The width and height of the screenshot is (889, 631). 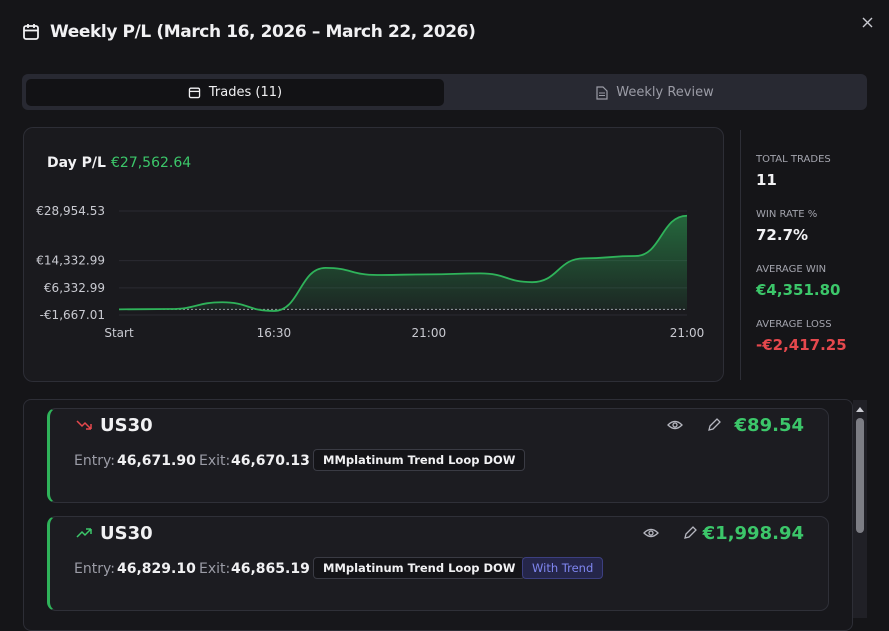 I want to click on area-line, so click(x=403, y=263).